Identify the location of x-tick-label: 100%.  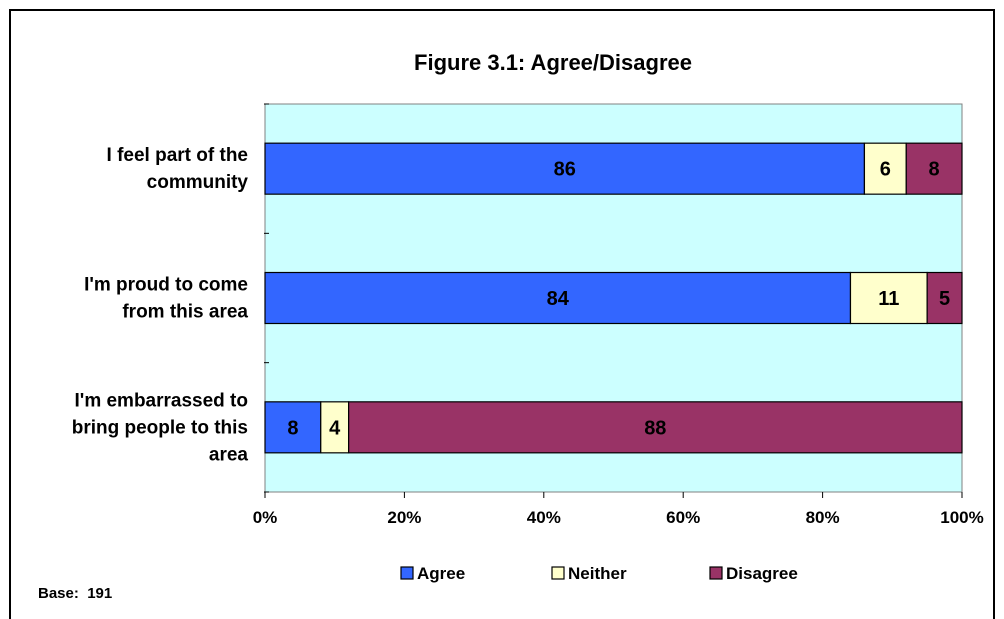
(961, 517).